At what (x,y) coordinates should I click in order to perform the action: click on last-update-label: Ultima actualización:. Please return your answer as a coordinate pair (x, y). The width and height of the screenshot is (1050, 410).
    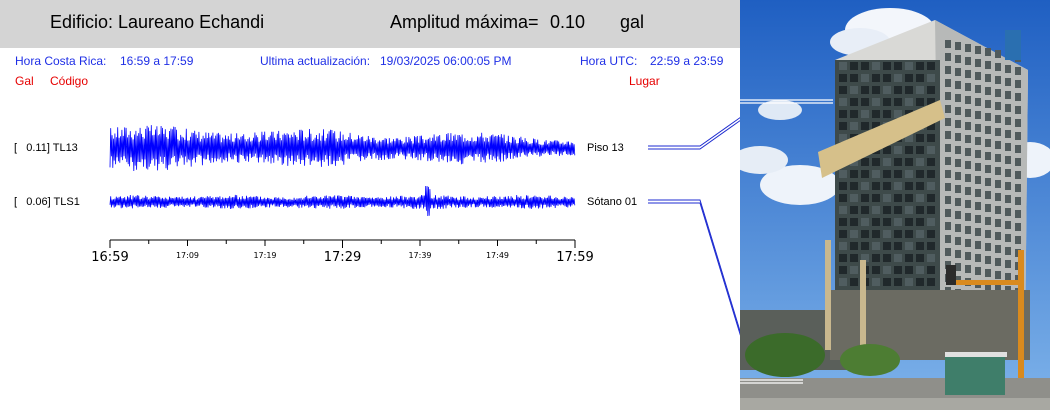
    Looking at the image, I should click on (315, 61).